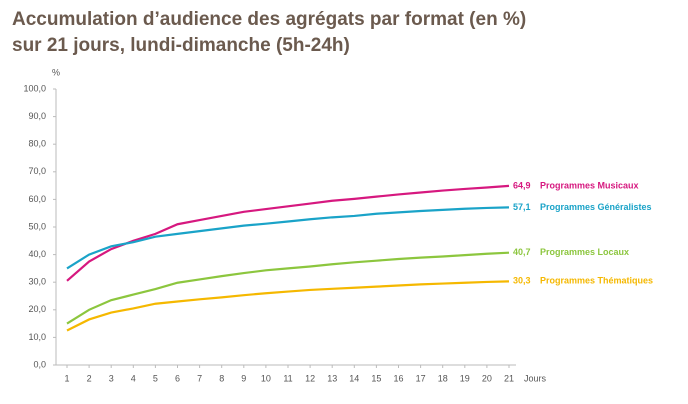 The height and width of the screenshot is (404, 688). Describe the element at coordinates (37, 144) in the screenshot. I see `y-tick-label: 80,0` at that location.